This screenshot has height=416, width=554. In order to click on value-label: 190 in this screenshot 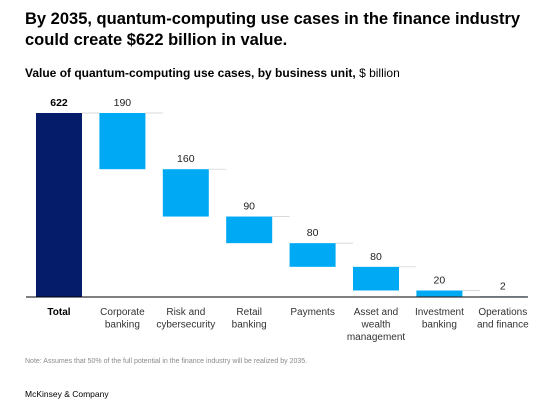, I will do `click(123, 103)`.